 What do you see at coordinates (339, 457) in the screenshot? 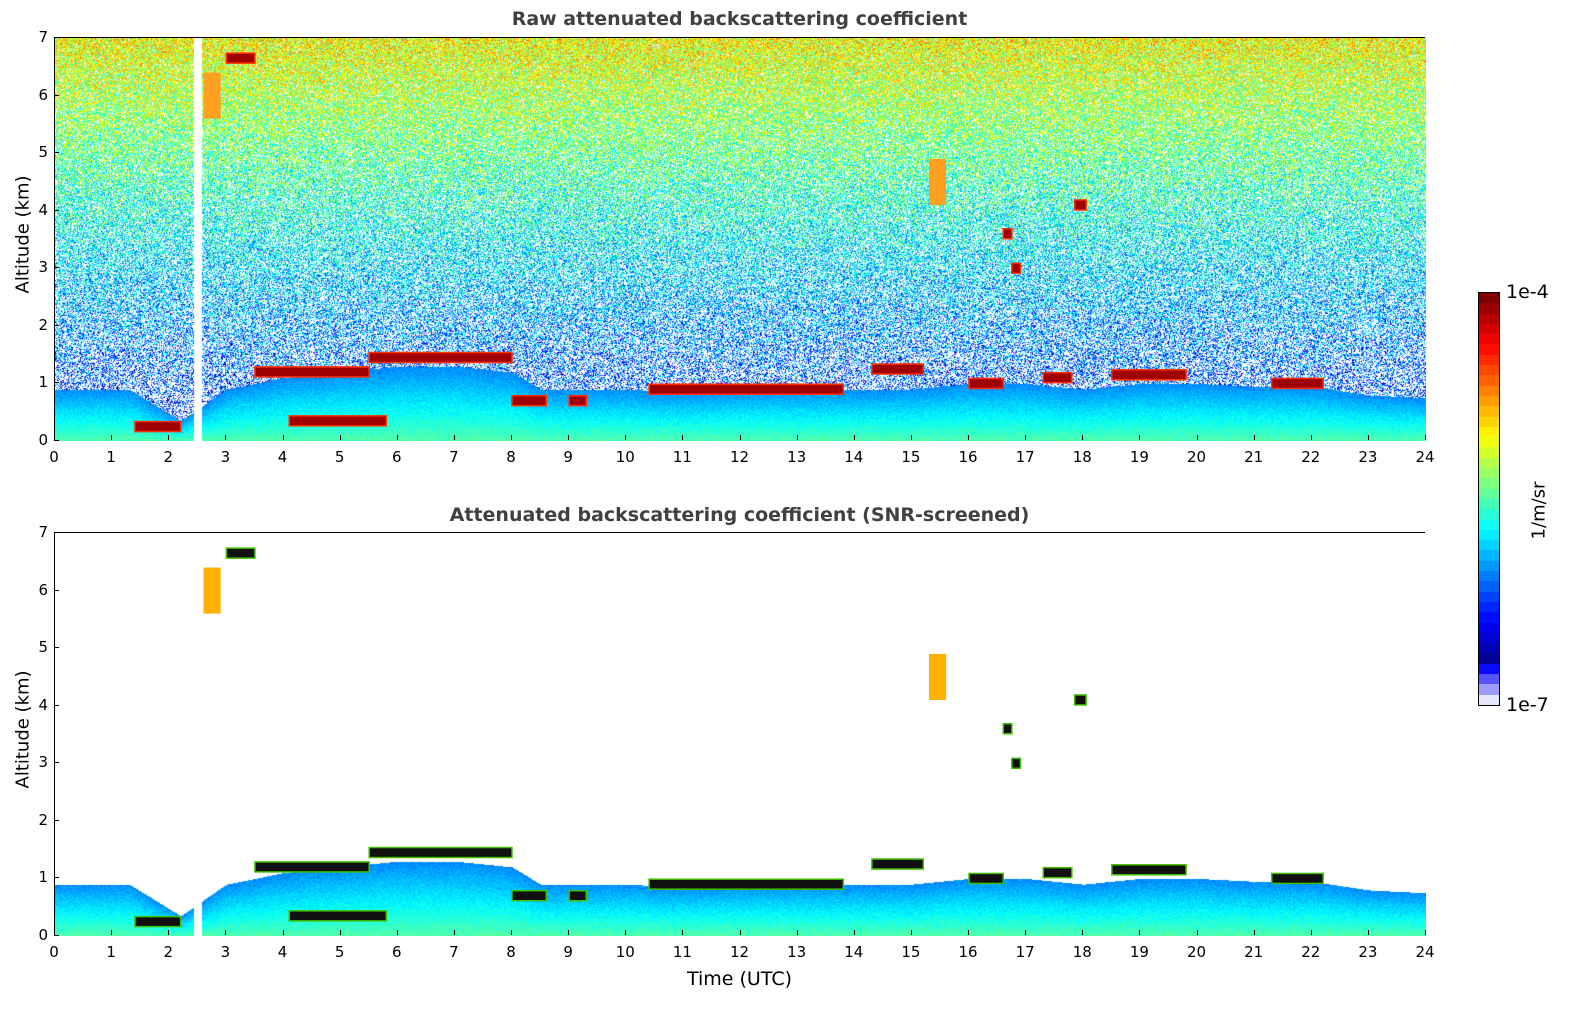
I see `x-tick-label: 5` at bounding box center [339, 457].